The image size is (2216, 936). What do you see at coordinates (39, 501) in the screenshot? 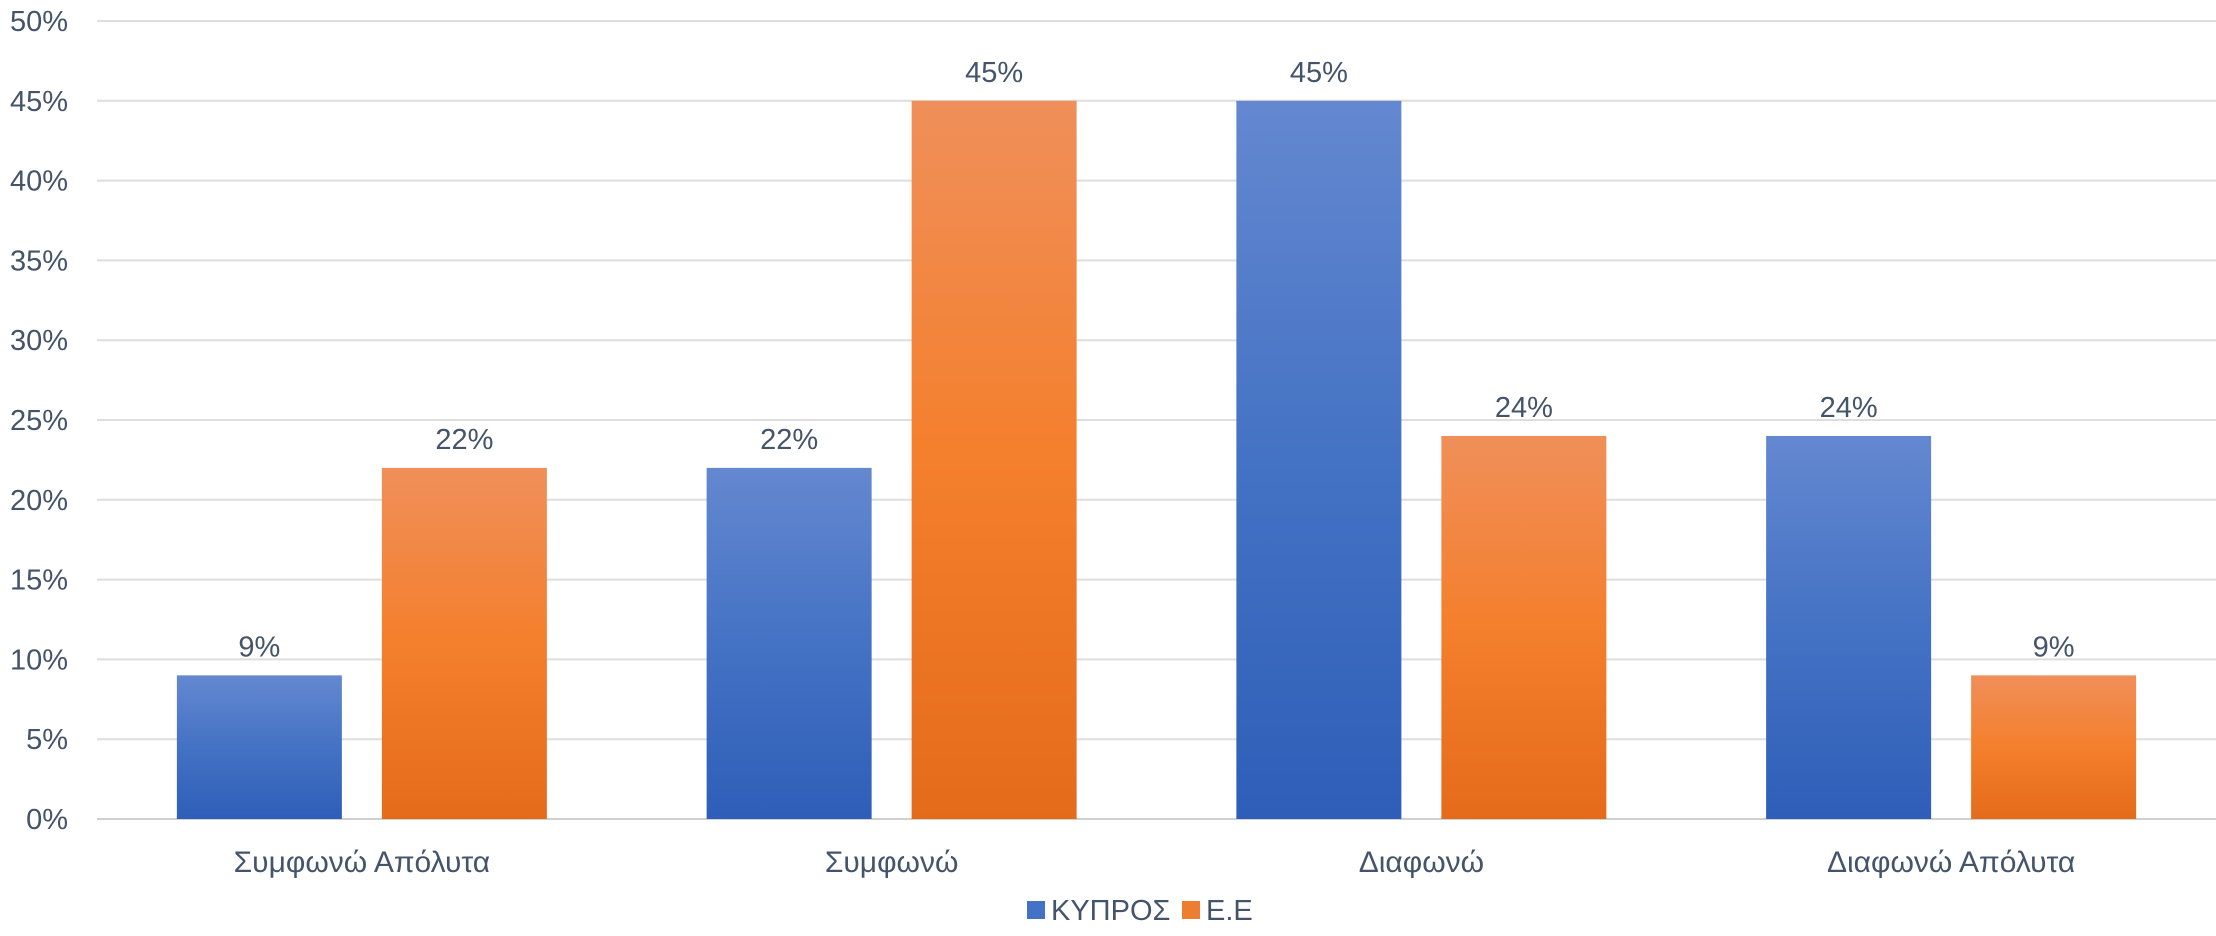
I see `y-tick-label: 20%` at bounding box center [39, 501].